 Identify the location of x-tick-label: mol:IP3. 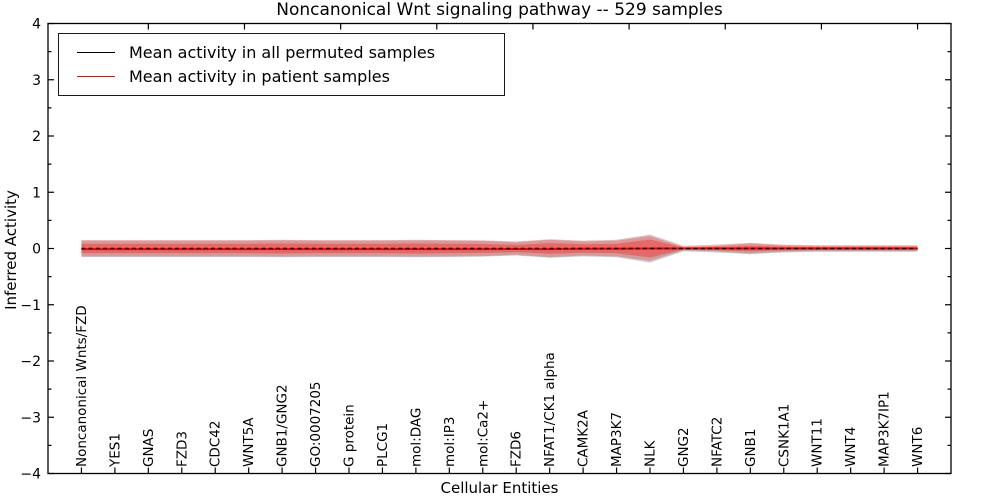
(450, 442).